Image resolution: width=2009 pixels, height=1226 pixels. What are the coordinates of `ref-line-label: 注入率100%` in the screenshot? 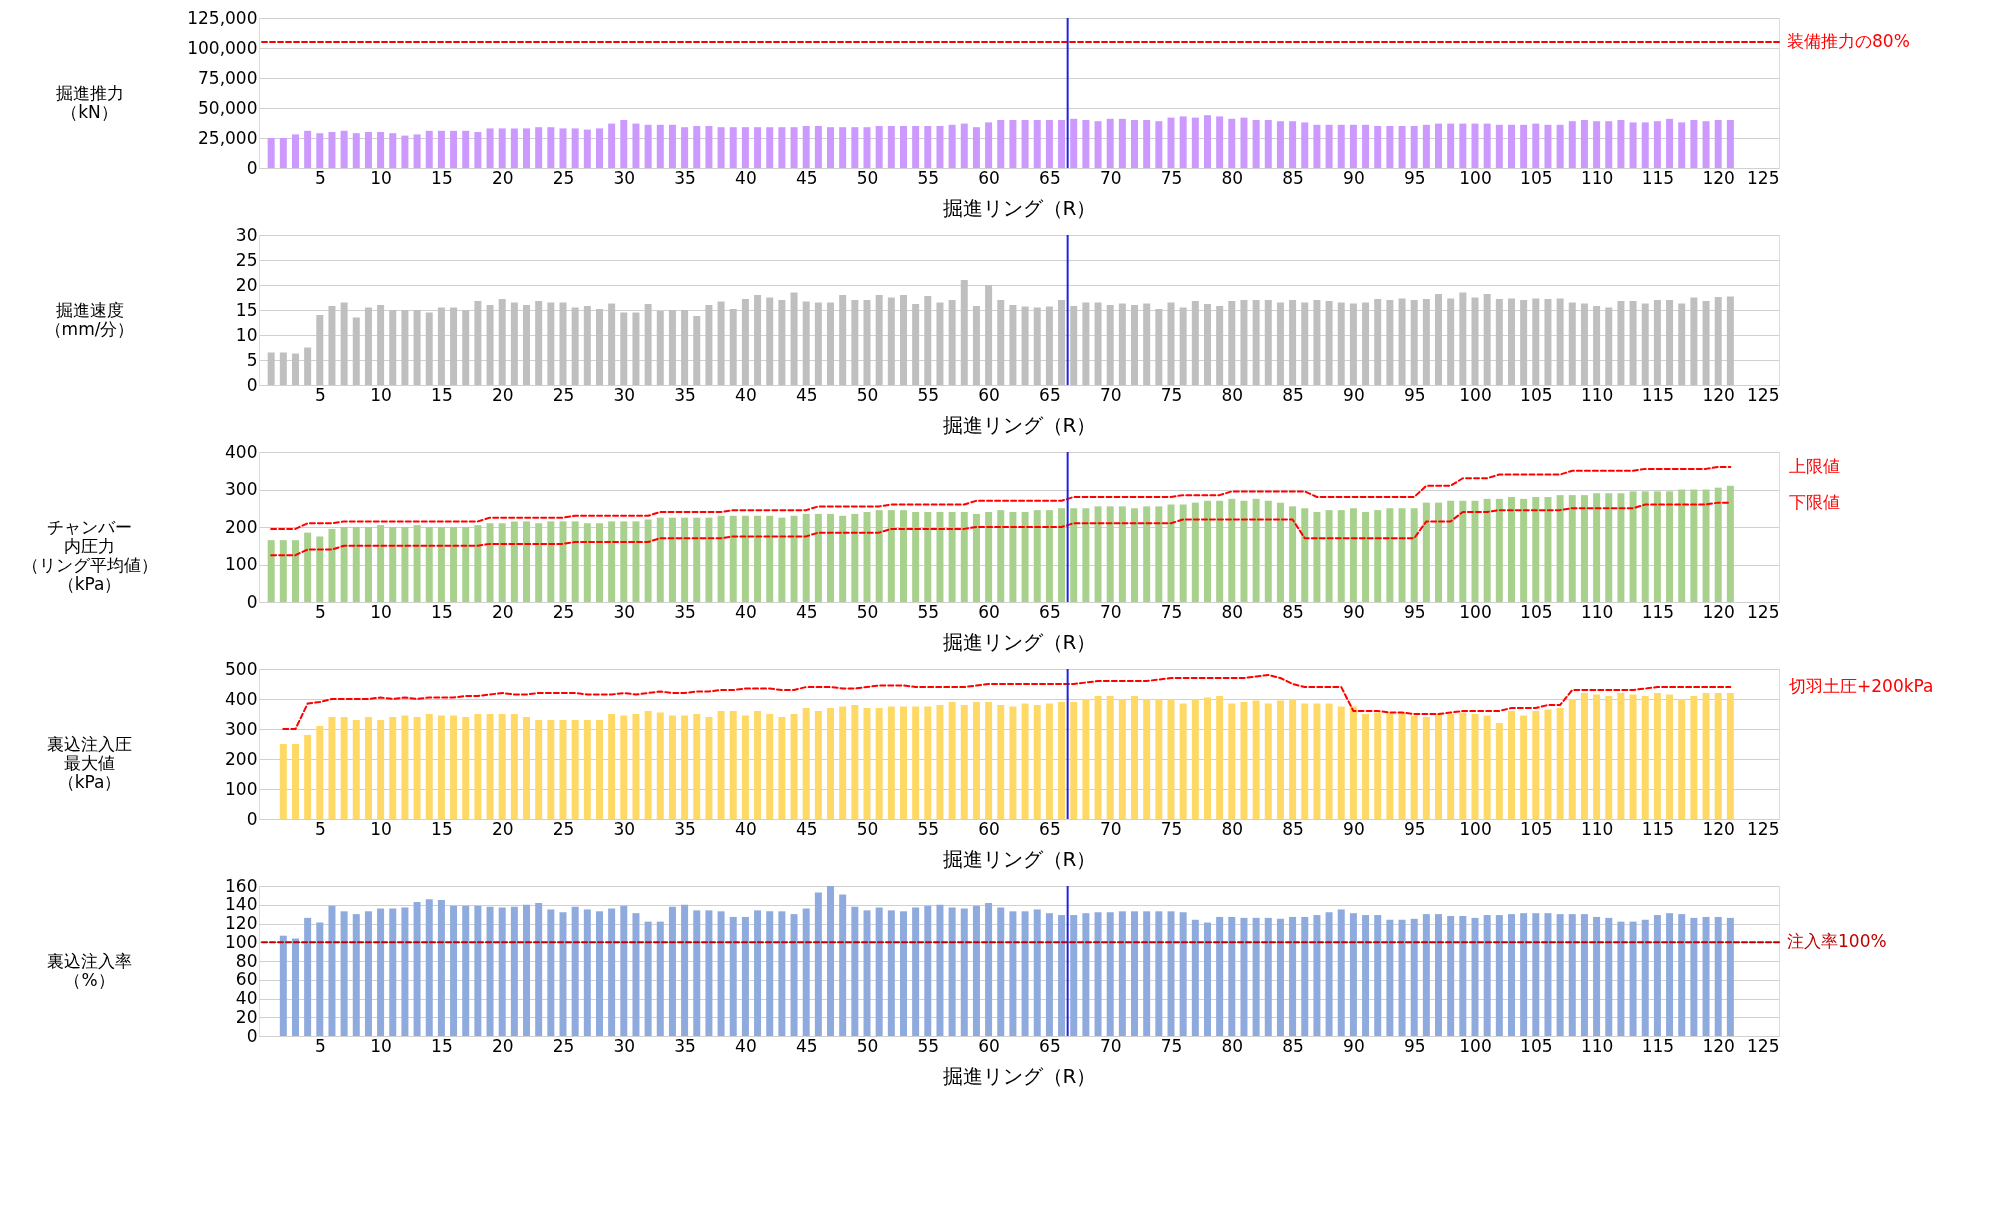 It's located at (1837, 941).